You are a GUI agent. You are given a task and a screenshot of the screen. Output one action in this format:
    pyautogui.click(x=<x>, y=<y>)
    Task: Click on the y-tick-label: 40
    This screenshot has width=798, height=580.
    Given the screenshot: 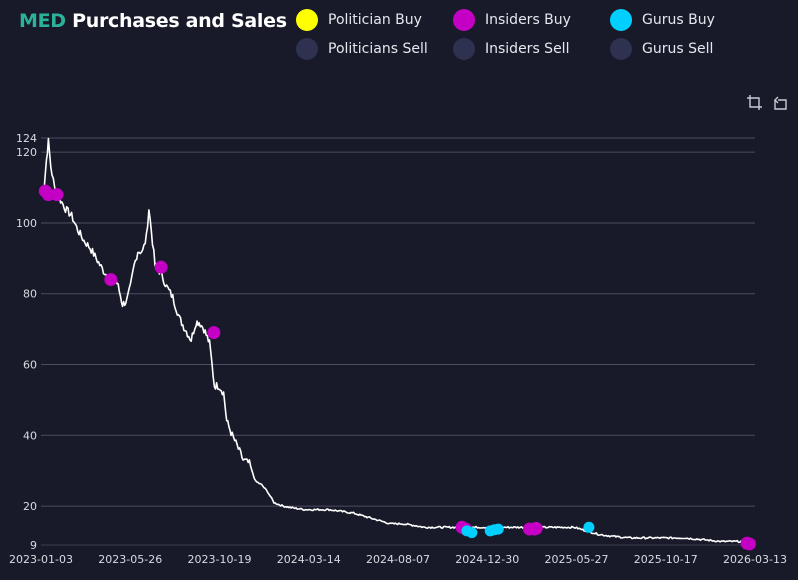 What is the action you would take?
    pyautogui.click(x=30, y=435)
    